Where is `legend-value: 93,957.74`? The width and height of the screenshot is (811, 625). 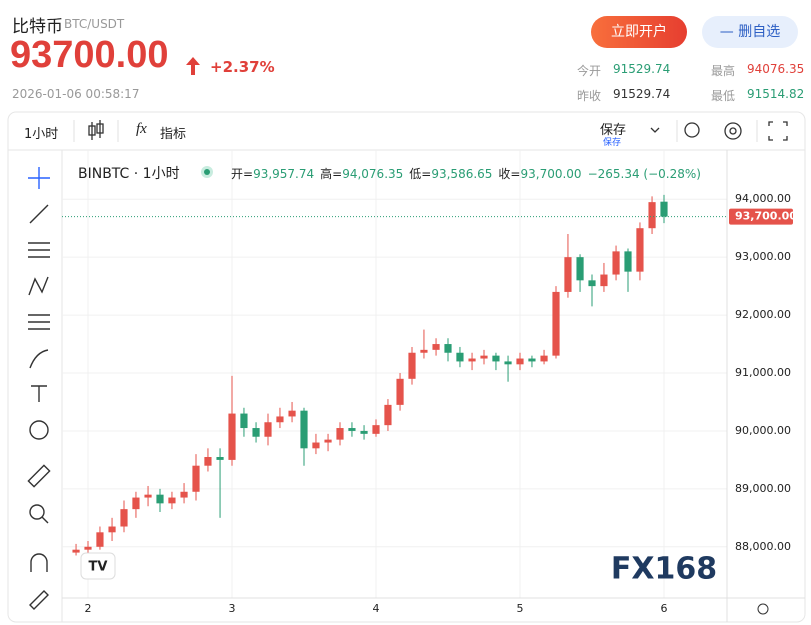 legend-value: 93,957.74 is located at coordinates (284, 174).